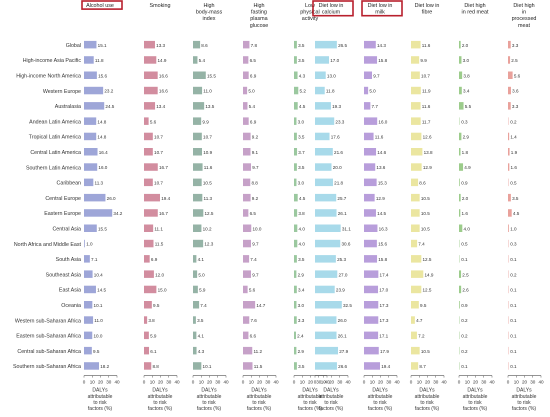 This screenshot has width=550, height=417. I want to click on bar-value-label: 3.6, so click(515, 91).